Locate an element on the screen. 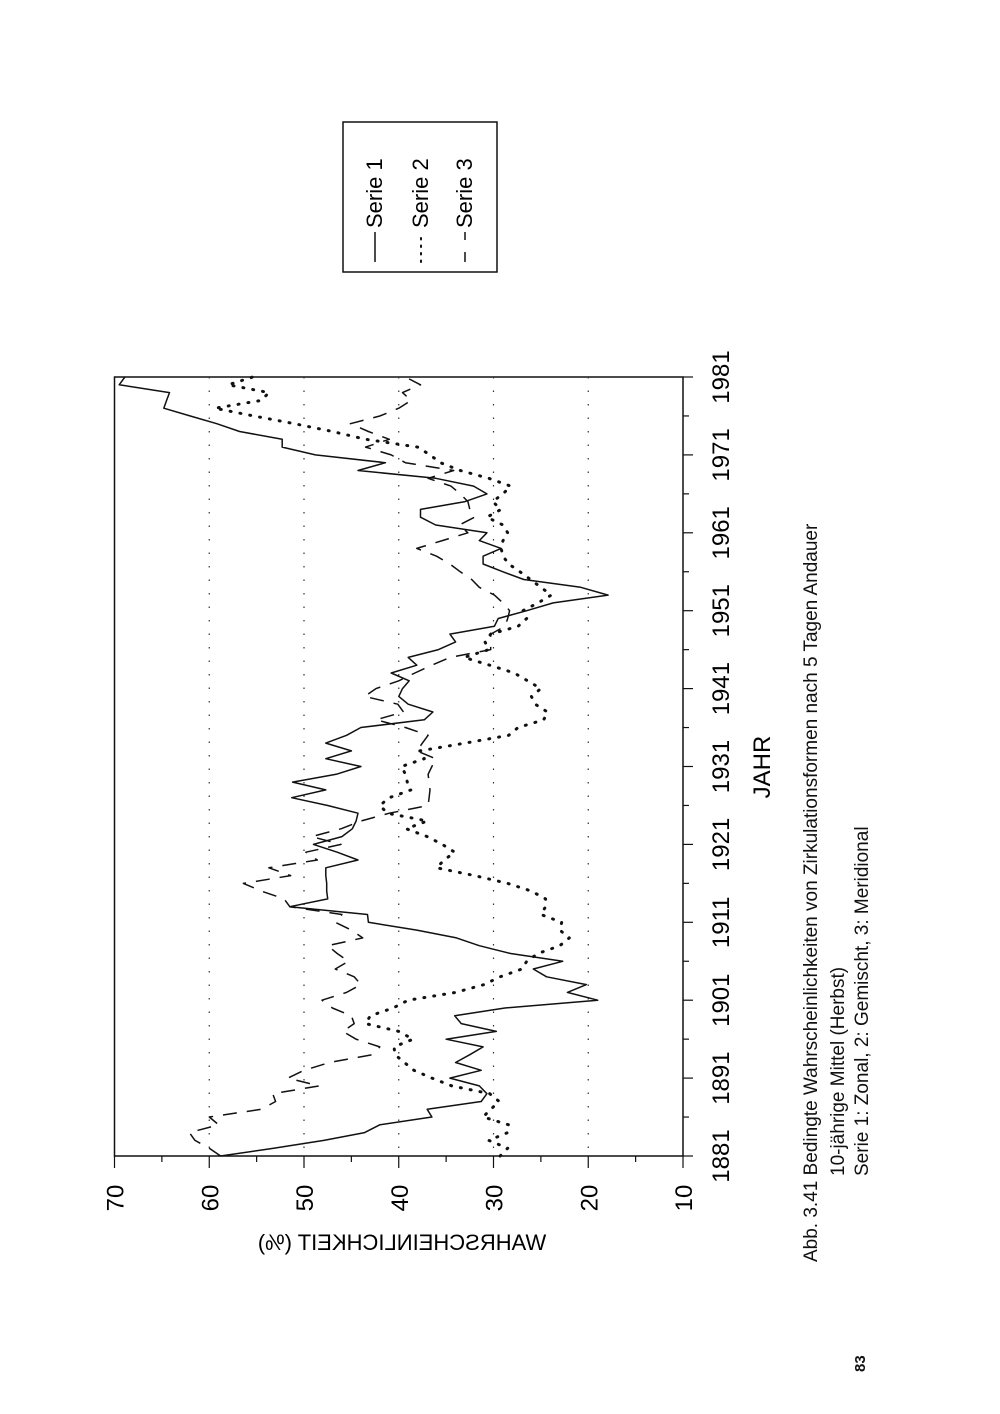 The height and width of the screenshot is (1414, 1000). x-tick-label: 1971 is located at coordinates (721, 454).